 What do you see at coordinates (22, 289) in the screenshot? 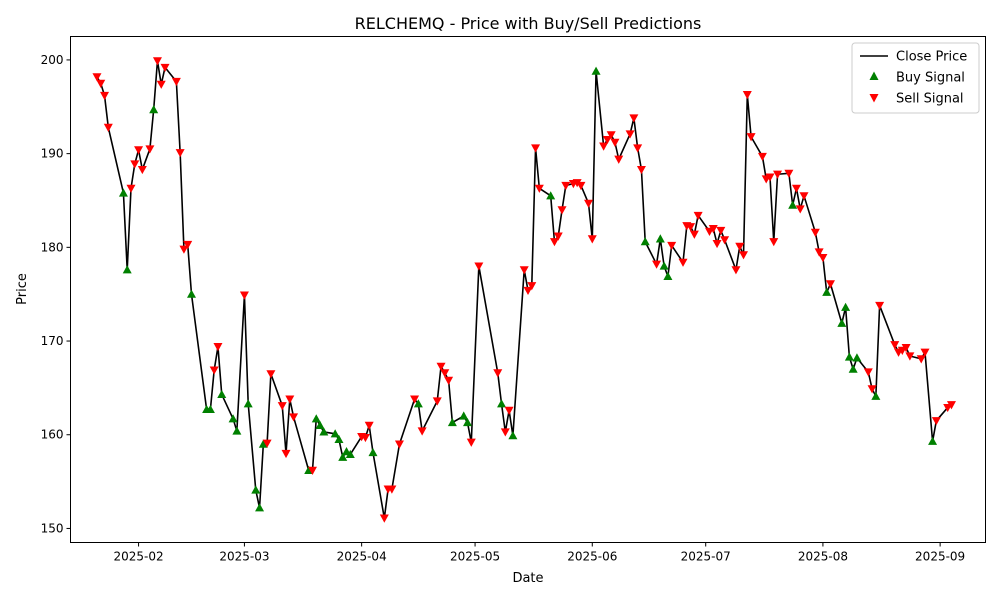
I see `y-axis-label: Price` at bounding box center [22, 289].